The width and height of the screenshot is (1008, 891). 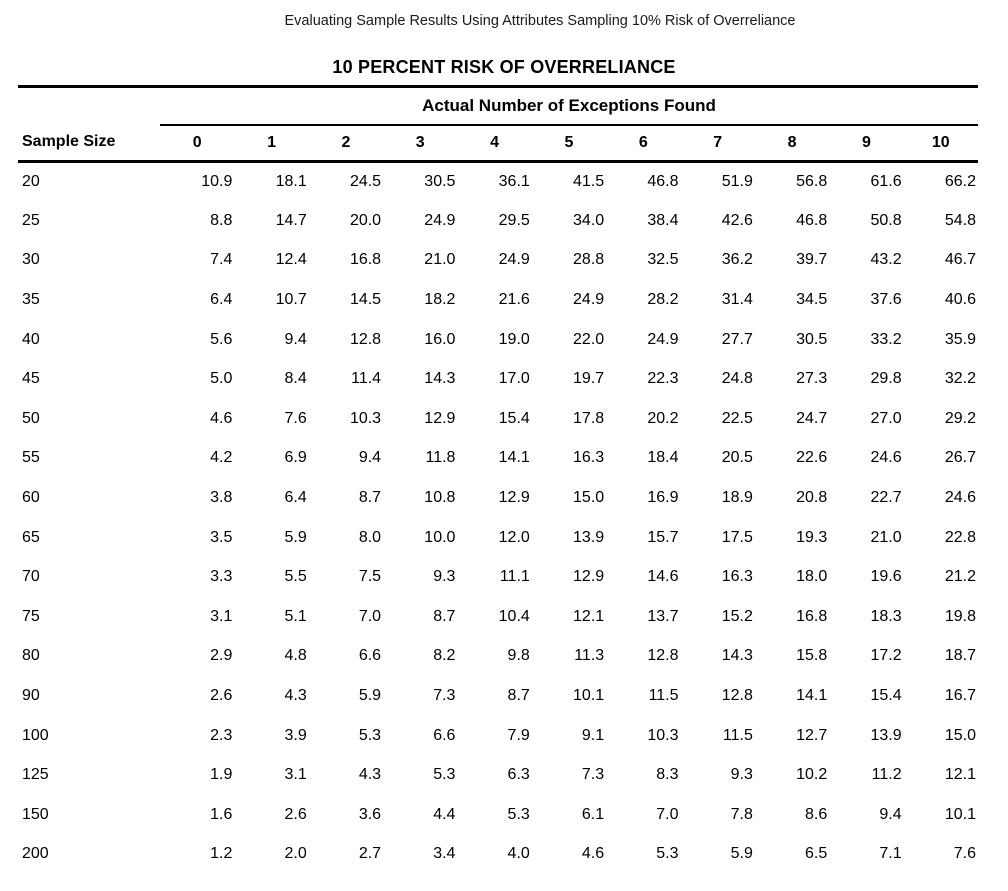 What do you see at coordinates (812, 300) in the screenshot?
I see `upper-limit-cell: 34.5` at bounding box center [812, 300].